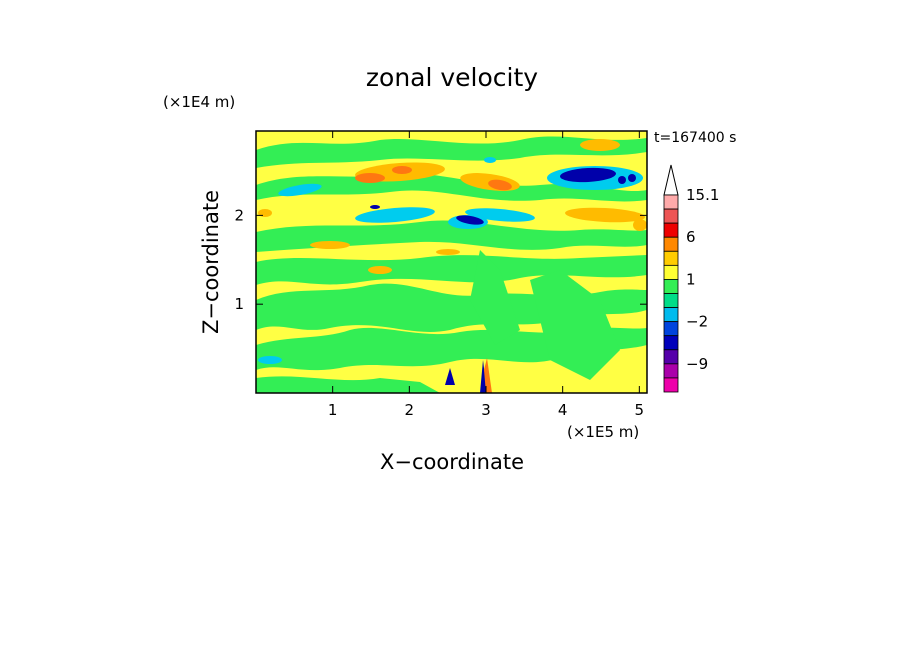 This screenshot has width=904, height=654. I want to click on y-axis-label: Z−coordinate, so click(211, 262).